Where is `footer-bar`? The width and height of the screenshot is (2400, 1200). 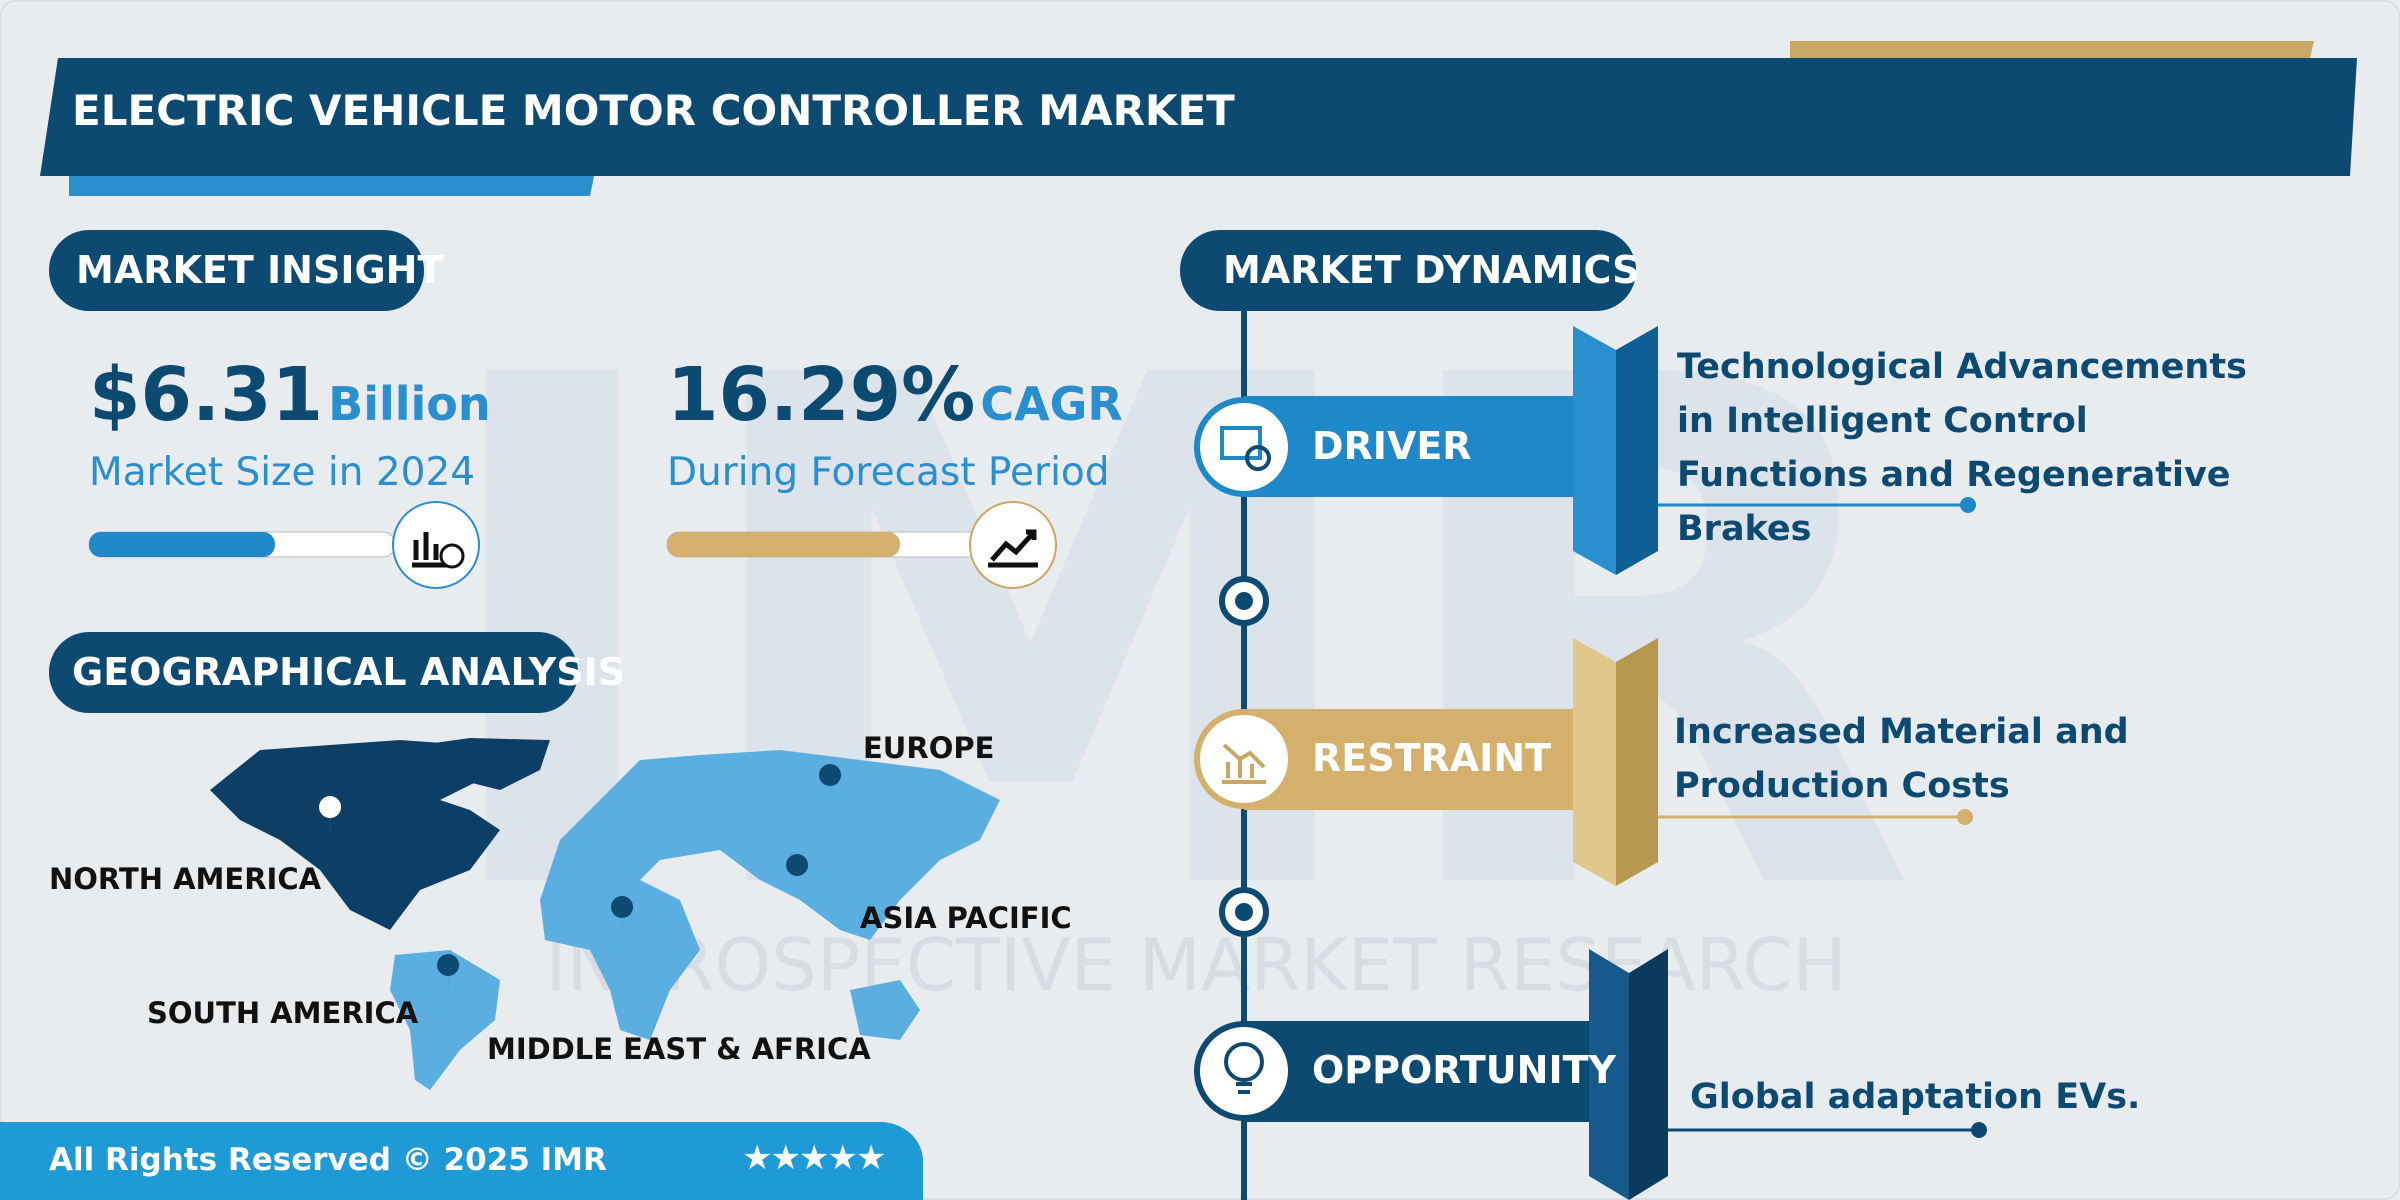 footer-bar is located at coordinates (461, 1161).